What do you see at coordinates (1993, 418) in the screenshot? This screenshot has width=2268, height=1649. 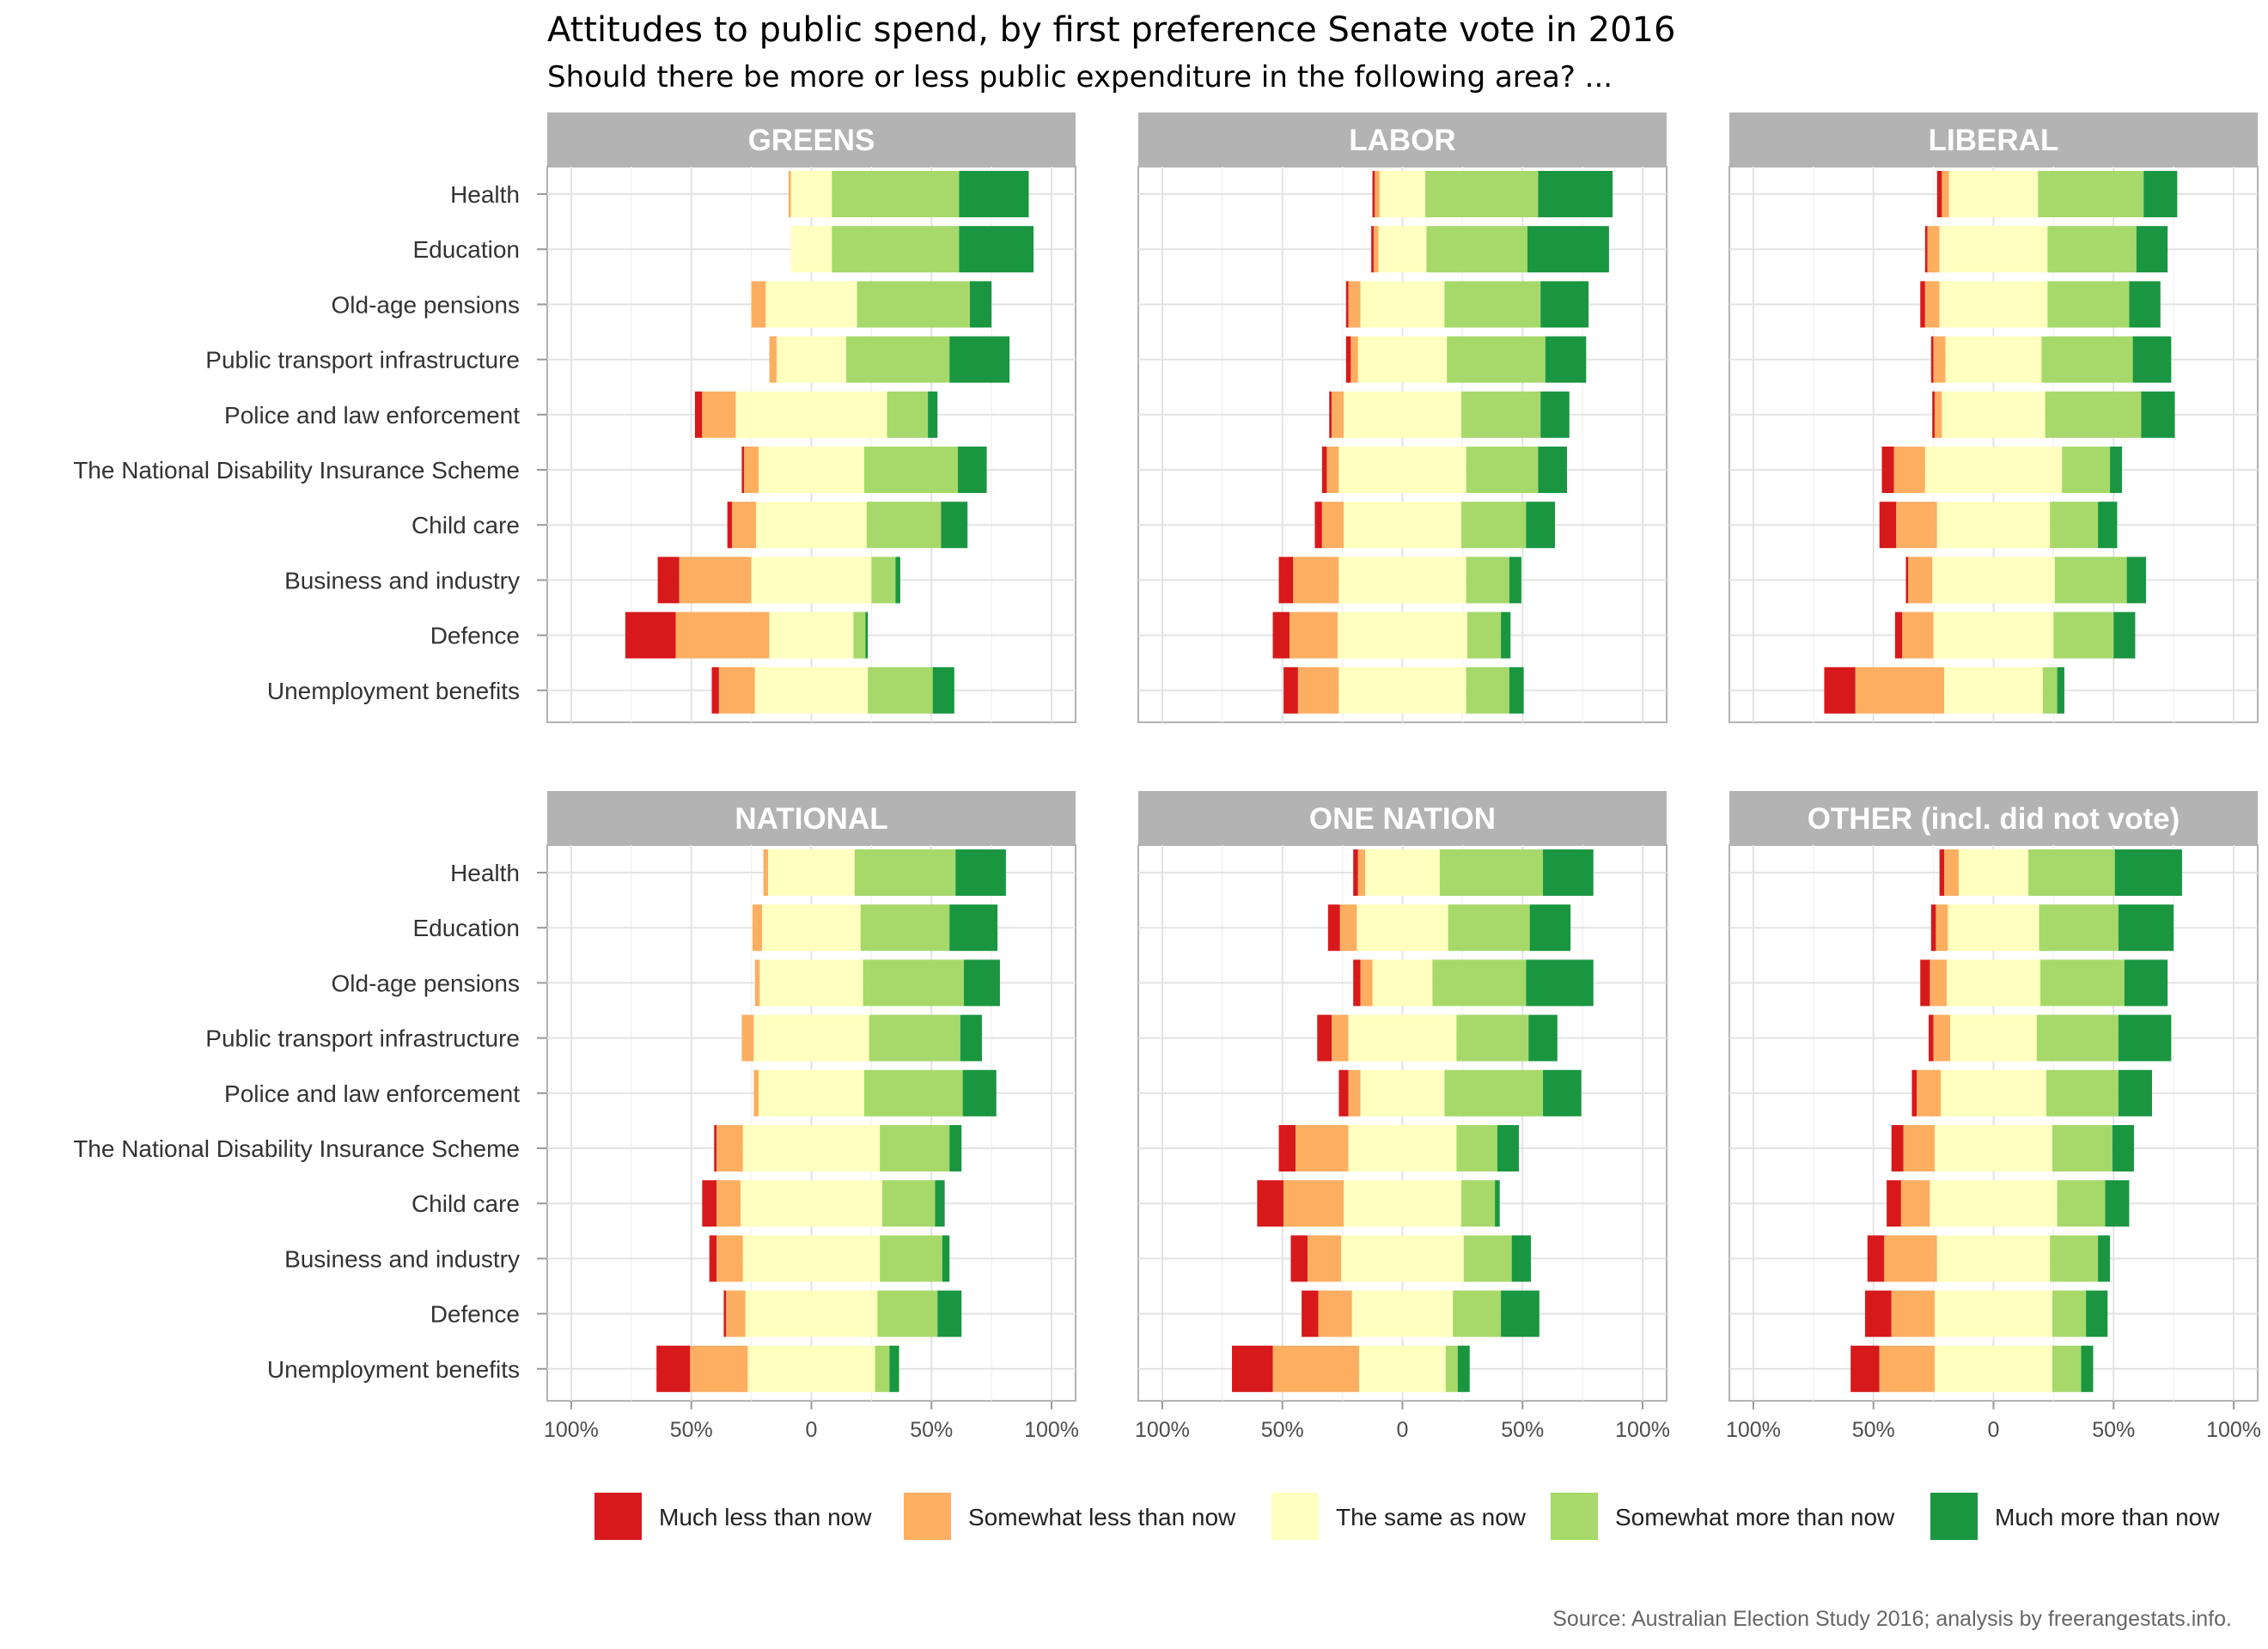 I see `facet-panel-liberal: LIBERAL` at bounding box center [1993, 418].